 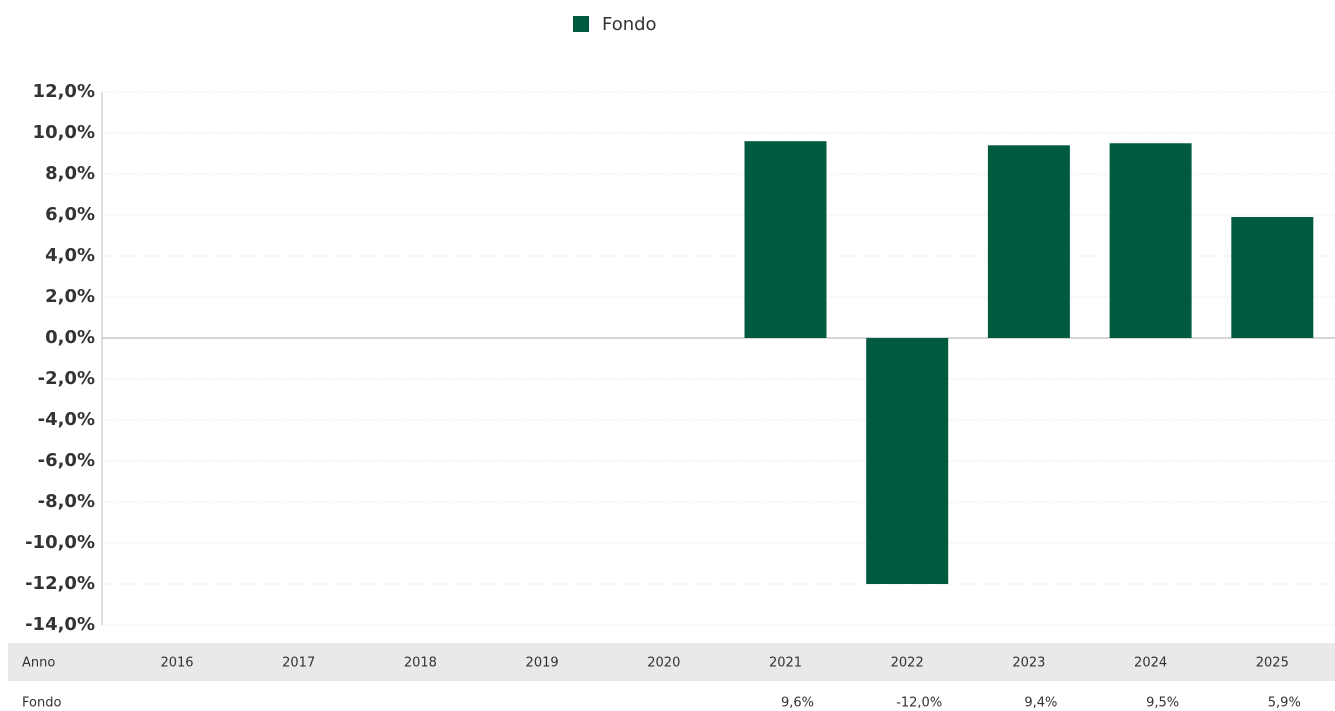 What do you see at coordinates (60, 624) in the screenshot?
I see `y-tick-label: -14,0%` at bounding box center [60, 624].